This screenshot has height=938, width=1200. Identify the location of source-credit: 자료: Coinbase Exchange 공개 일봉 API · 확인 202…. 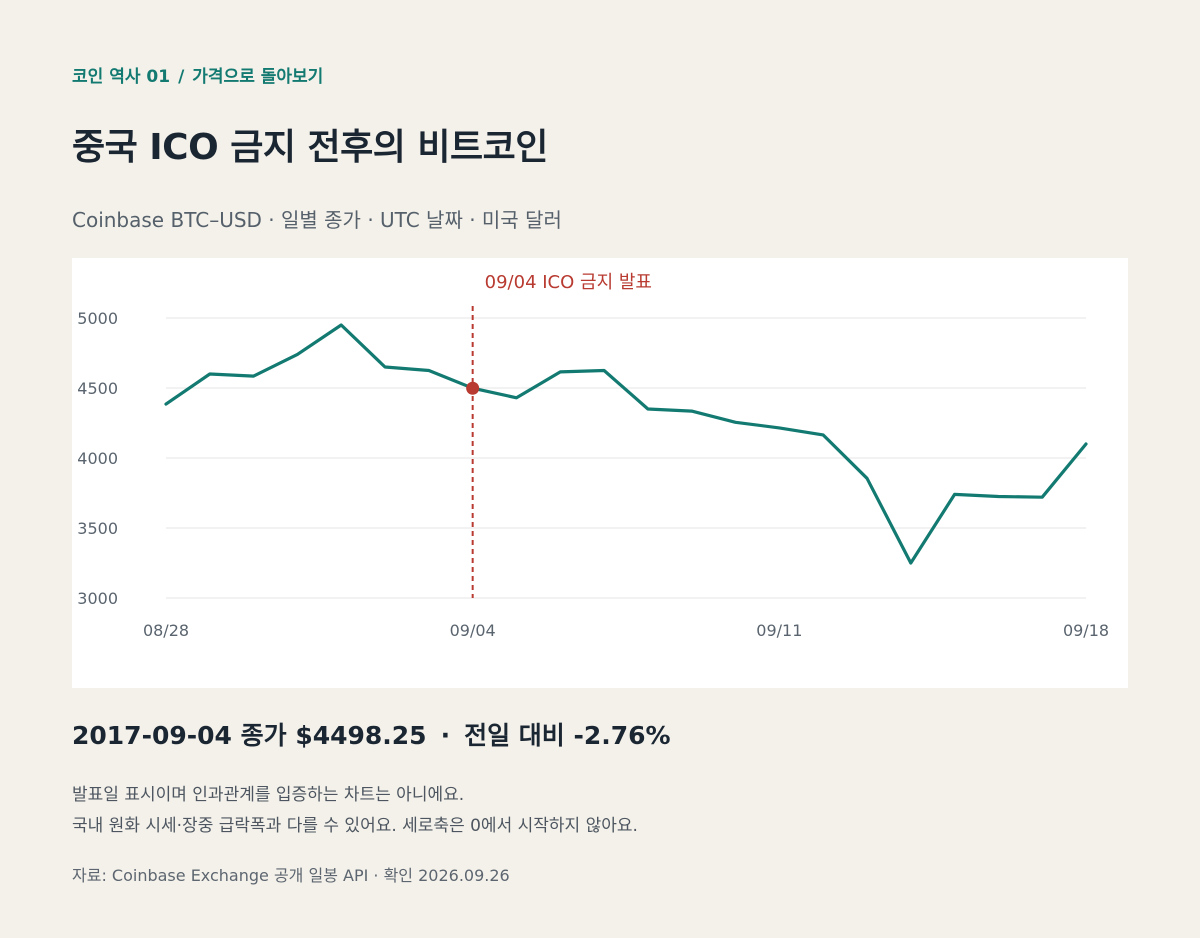
(291, 875).